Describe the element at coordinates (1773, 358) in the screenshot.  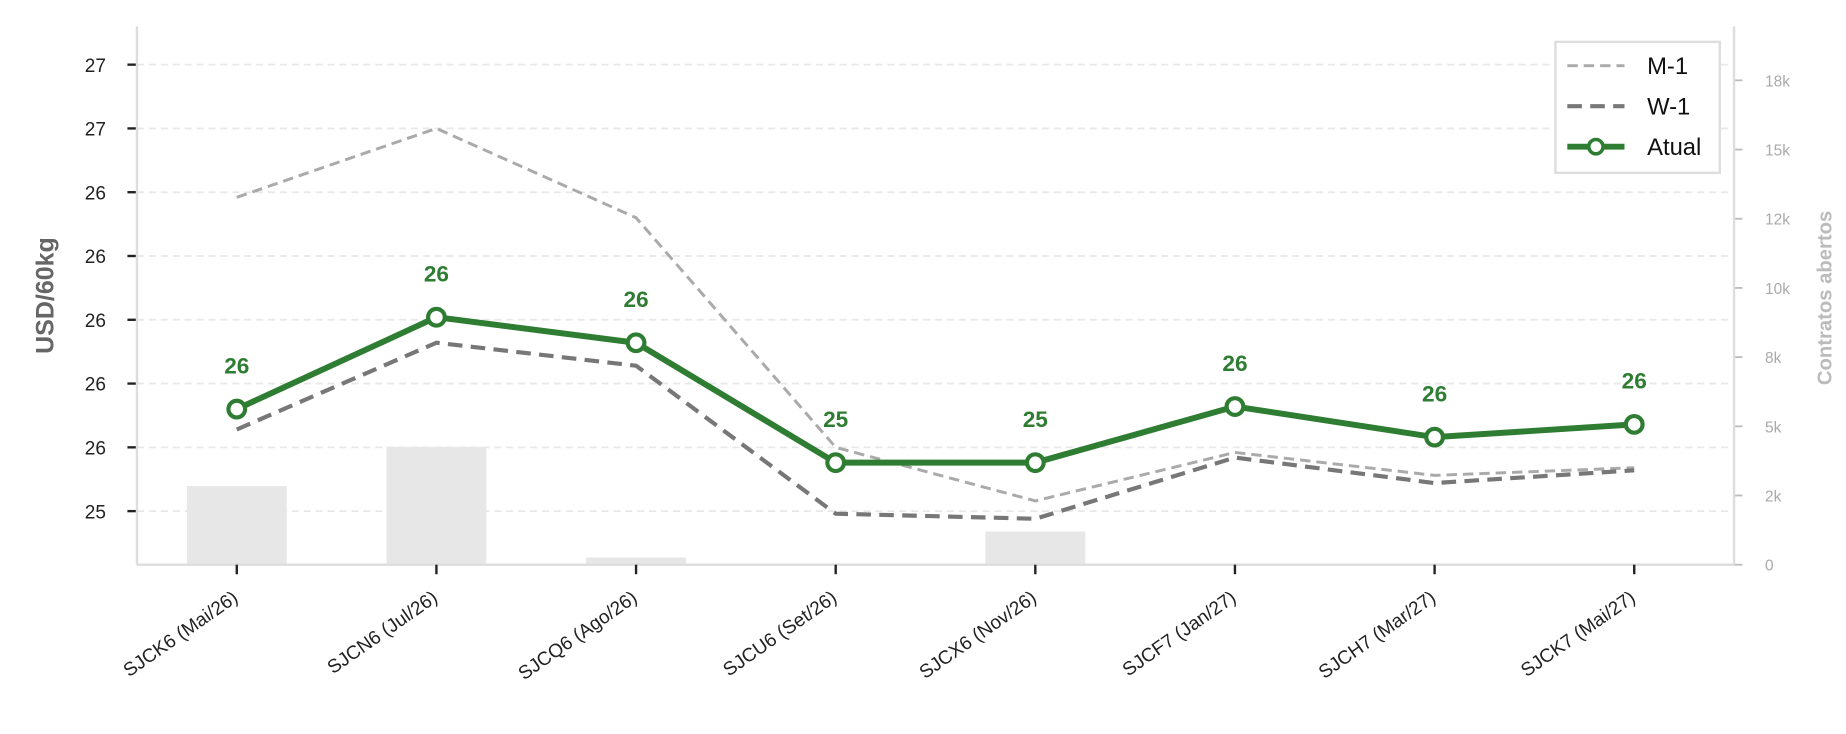
I see `y2-tick-label: 8k` at that location.